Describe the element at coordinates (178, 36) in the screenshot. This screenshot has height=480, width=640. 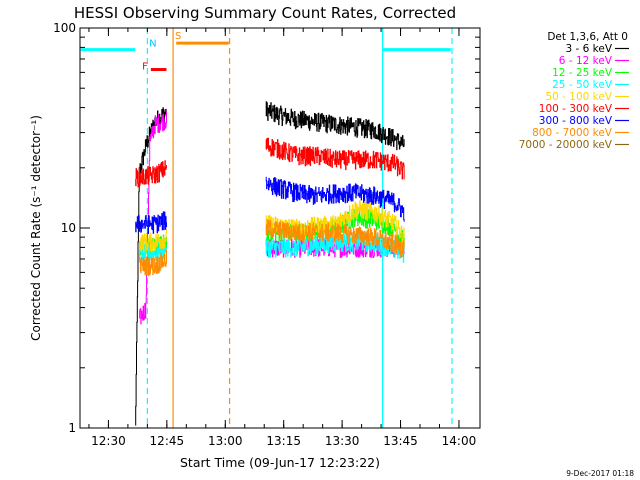
I see `flag-label: S` at that location.